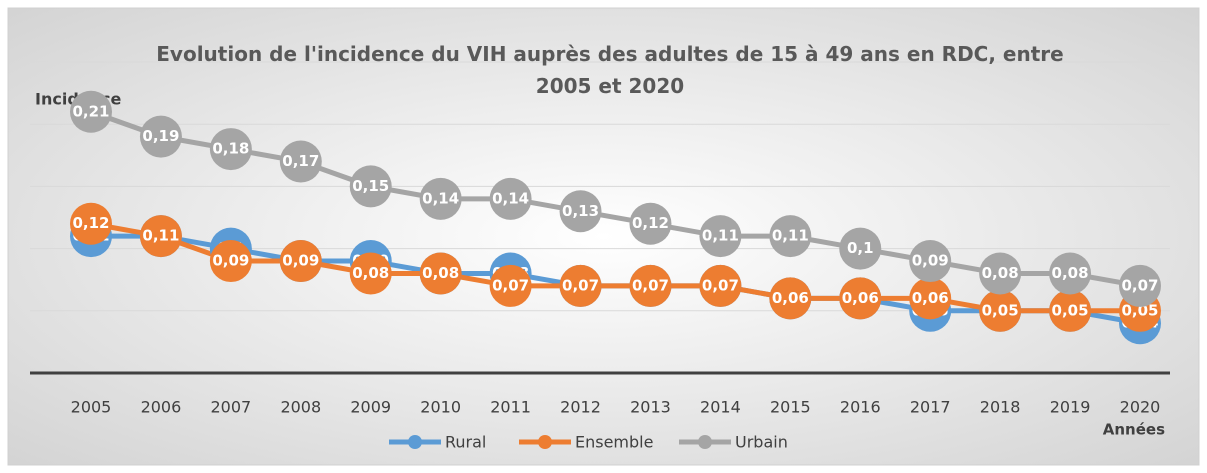 This screenshot has height=473, width=1207. Describe the element at coordinates (91, 407) in the screenshot. I see `x-tick-label: 2005` at that location.